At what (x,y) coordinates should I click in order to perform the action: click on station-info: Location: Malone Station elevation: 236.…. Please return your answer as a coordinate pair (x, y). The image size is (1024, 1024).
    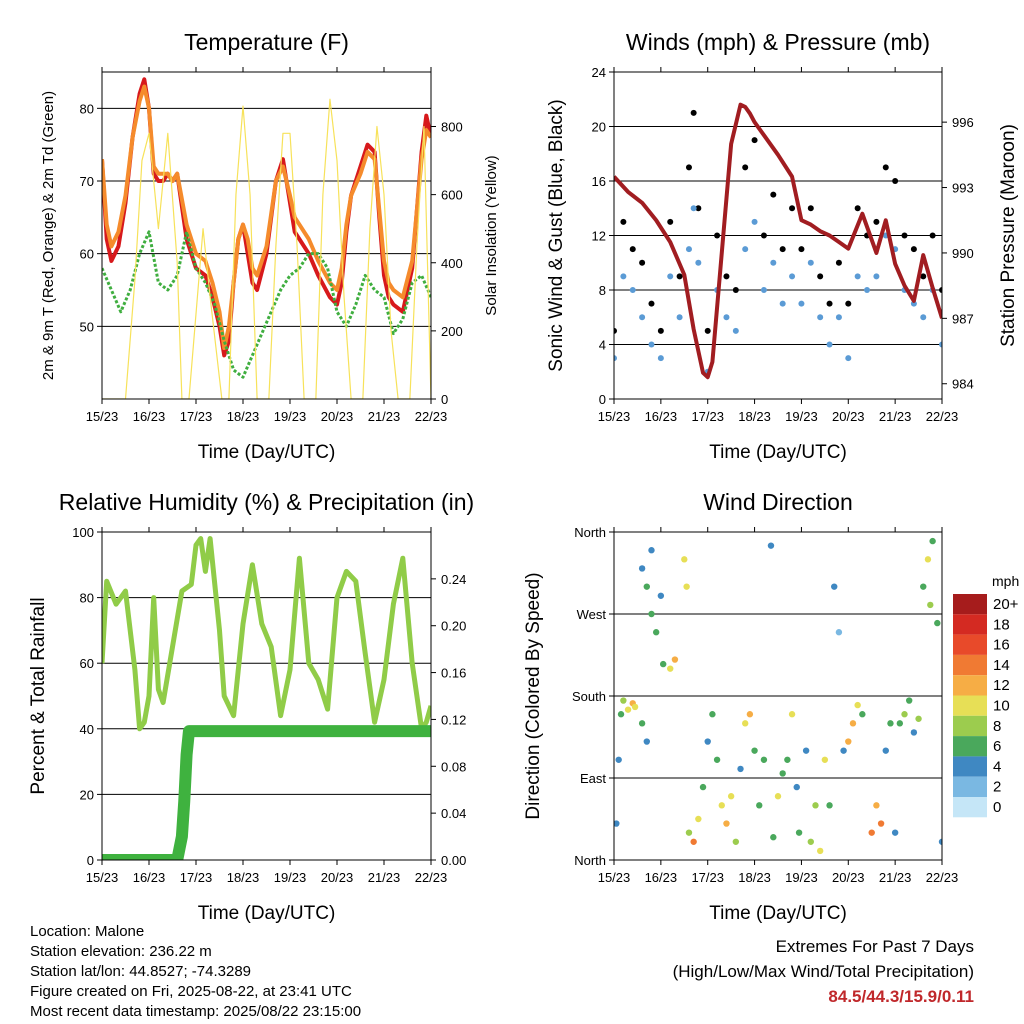
    Looking at the image, I should click on (195, 972).